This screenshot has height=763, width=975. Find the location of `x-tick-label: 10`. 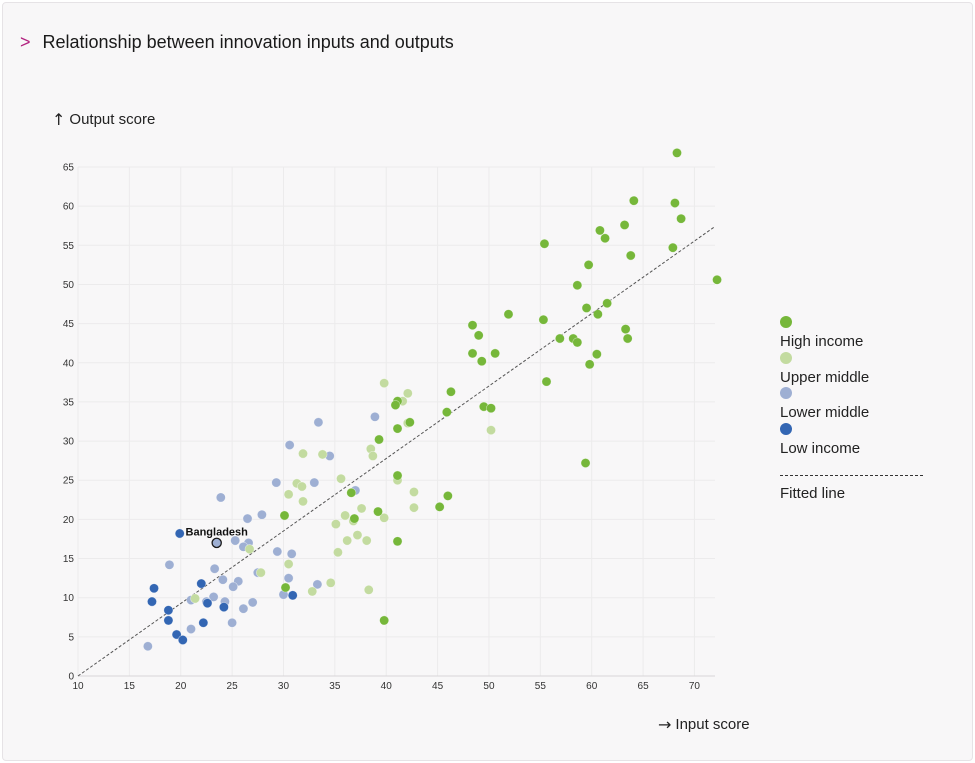

x-tick-label: 10 is located at coordinates (78, 686).